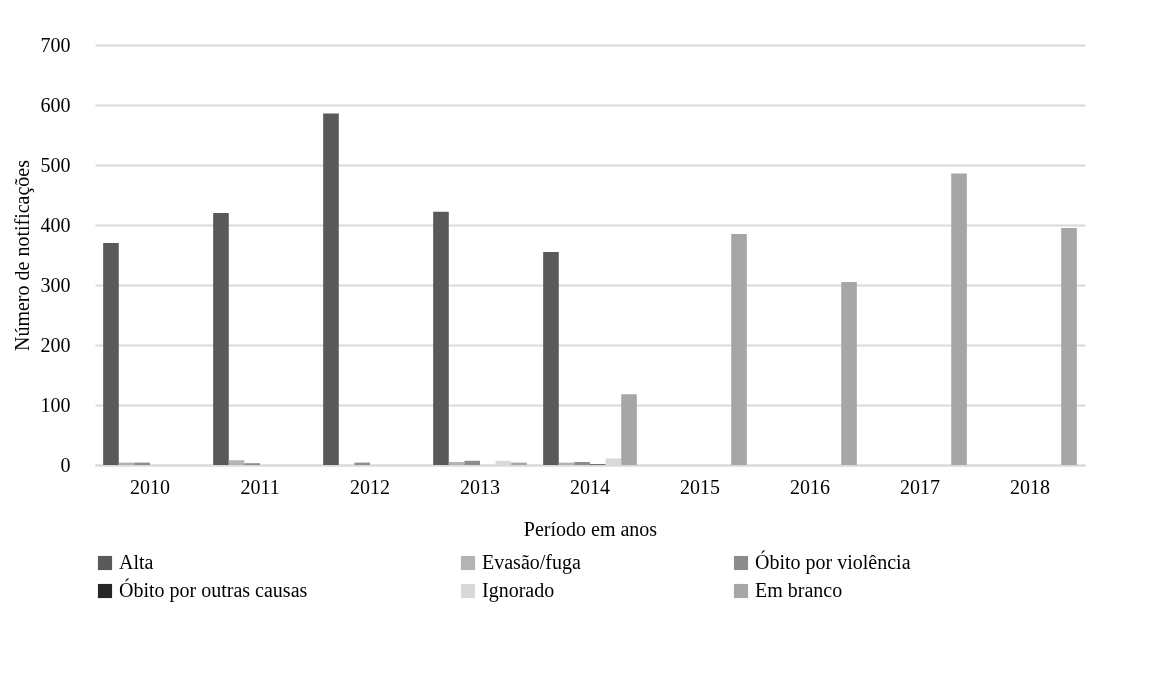 This screenshot has height=678, width=1168. I want to click on y-tick-label: 100, so click(55, 404).